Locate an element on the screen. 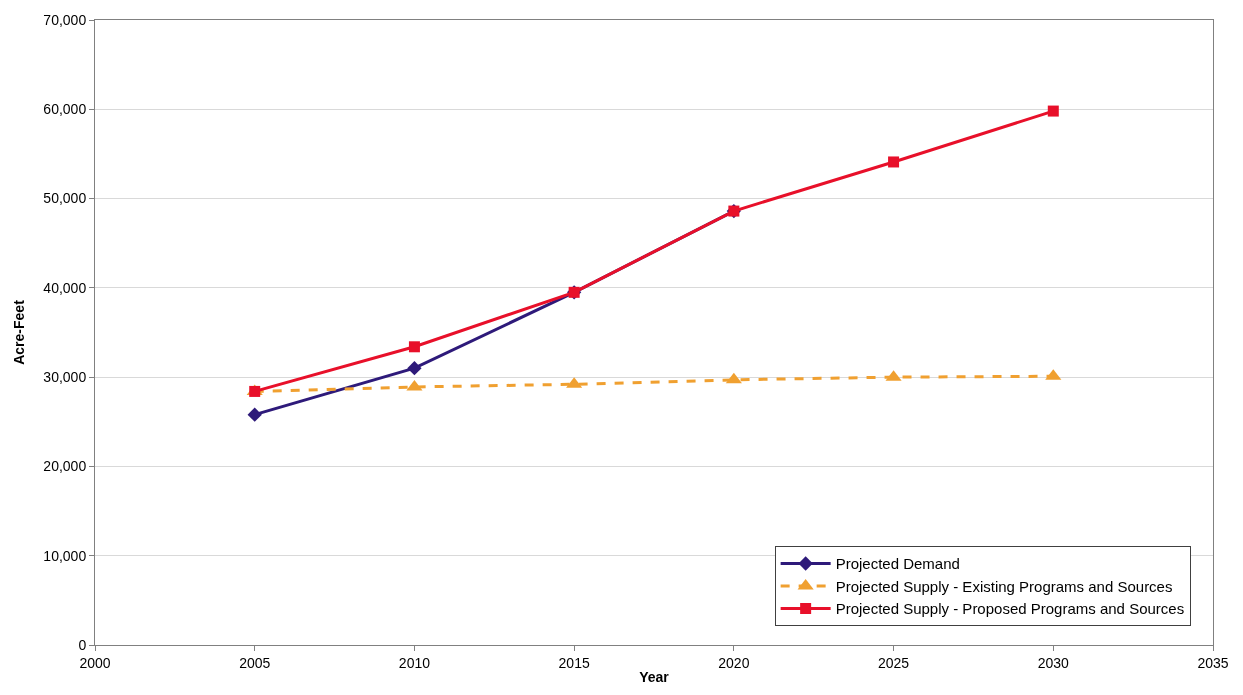 This screenshot has width=1243, height=695. y-tick-label: 0 is located at coordinates (82, 644).